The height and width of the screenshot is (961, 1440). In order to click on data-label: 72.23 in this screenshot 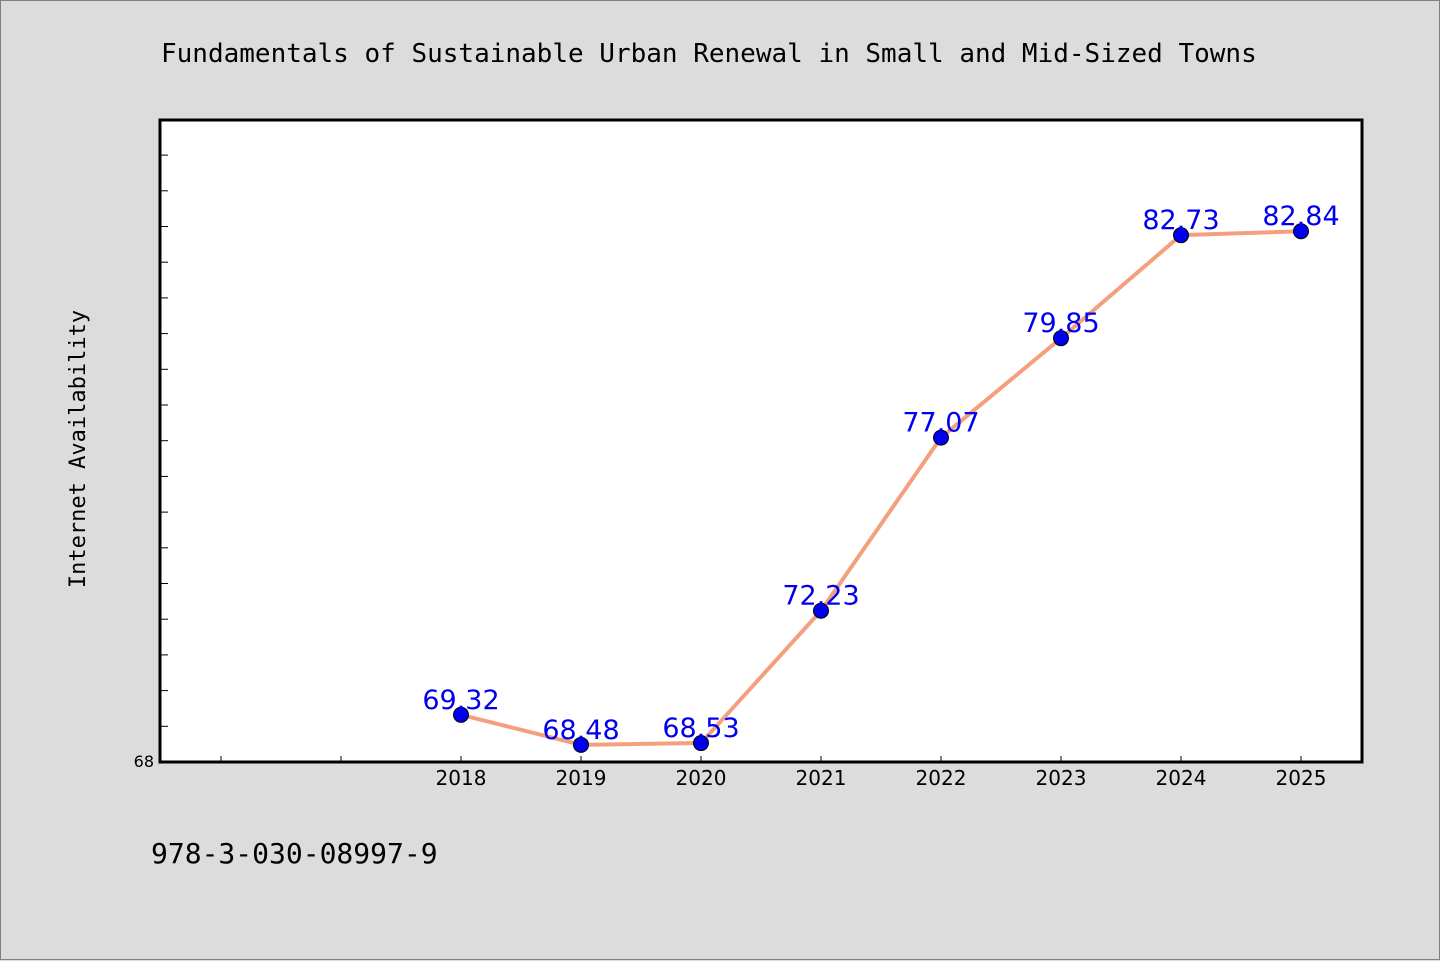, I will do `click(820, 596)`.